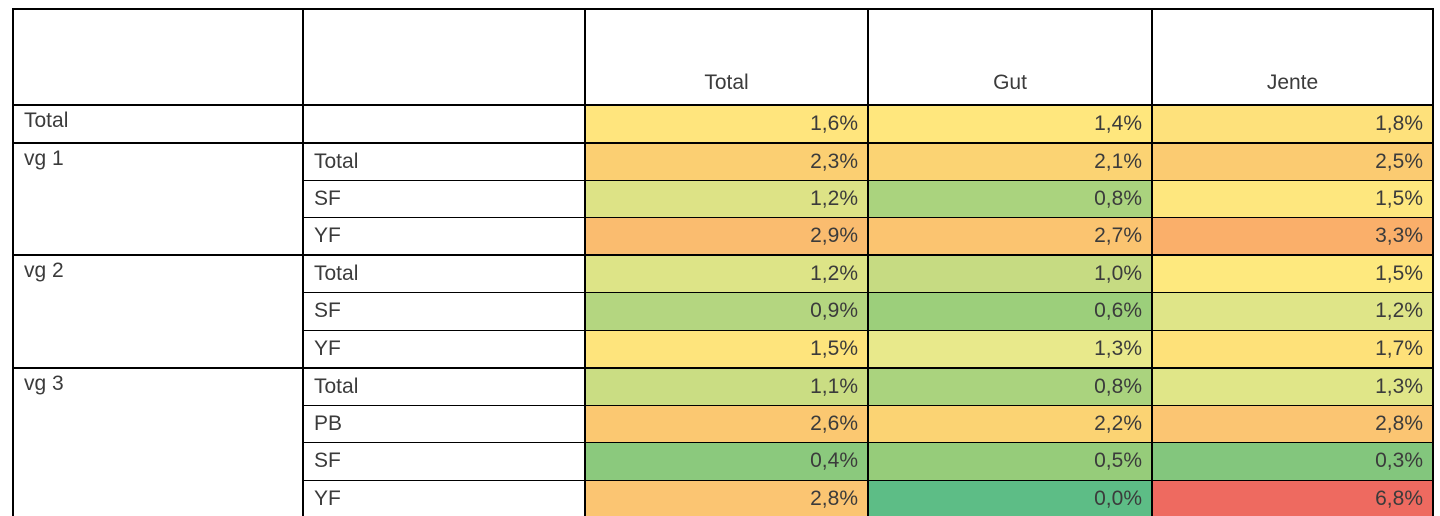  What do you see at coordinates (1009, 160) in the screenshot?
I see `value-cell: 2,1%` at bounding box center [1009, 160].